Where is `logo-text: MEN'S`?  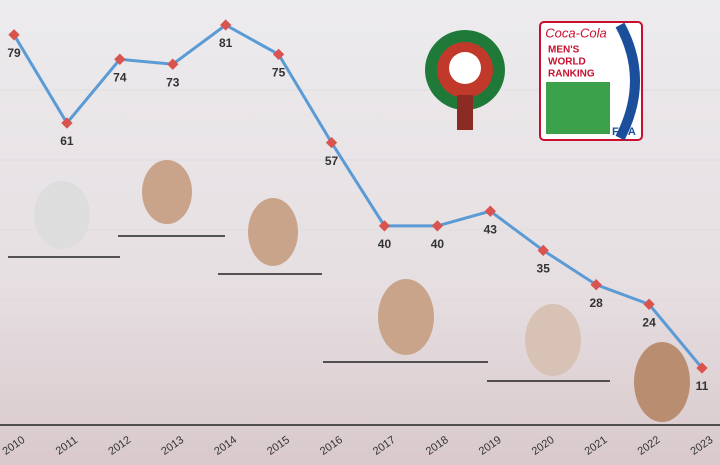
logo-text: MEN'S is located at coordinates (564, 50).